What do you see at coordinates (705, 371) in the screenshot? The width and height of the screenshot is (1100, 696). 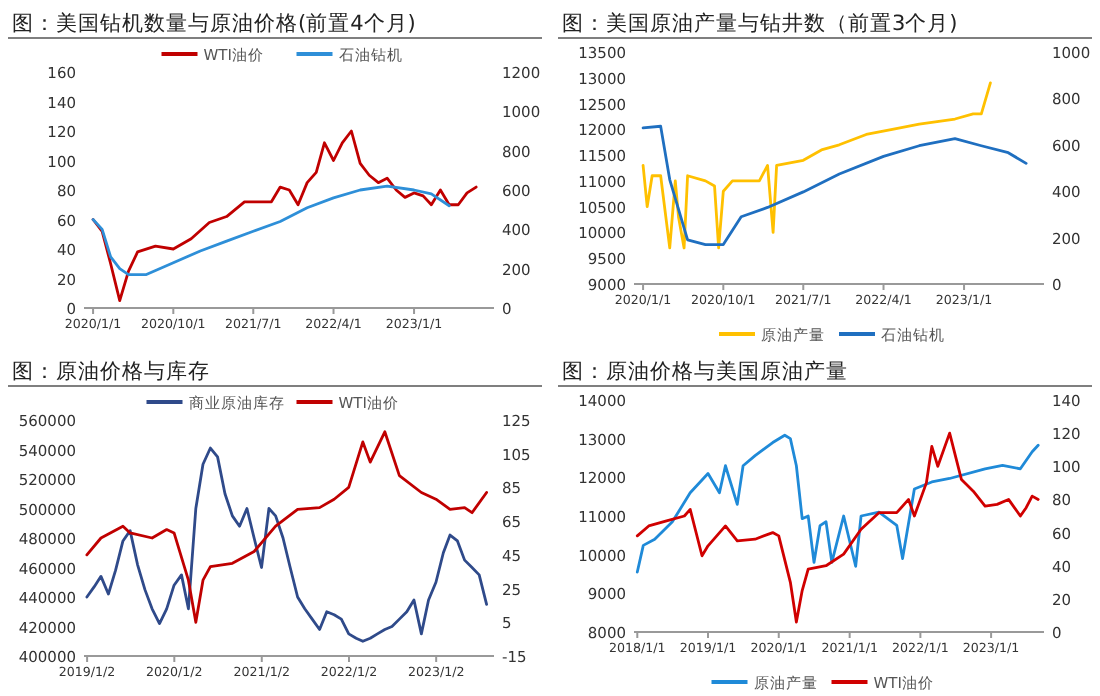 I see `chart-title: 图：原油价格与美国原油产量` at bounding box center [705, 371].